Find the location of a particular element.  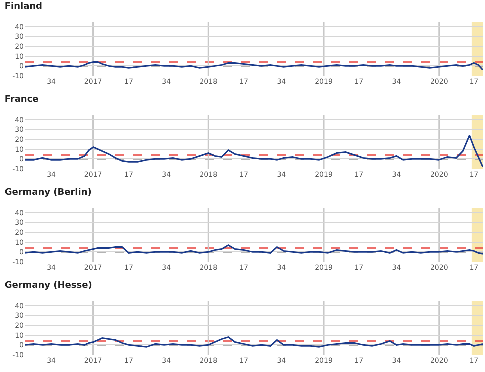

chart-title: France is located at coordinates (21, 100).